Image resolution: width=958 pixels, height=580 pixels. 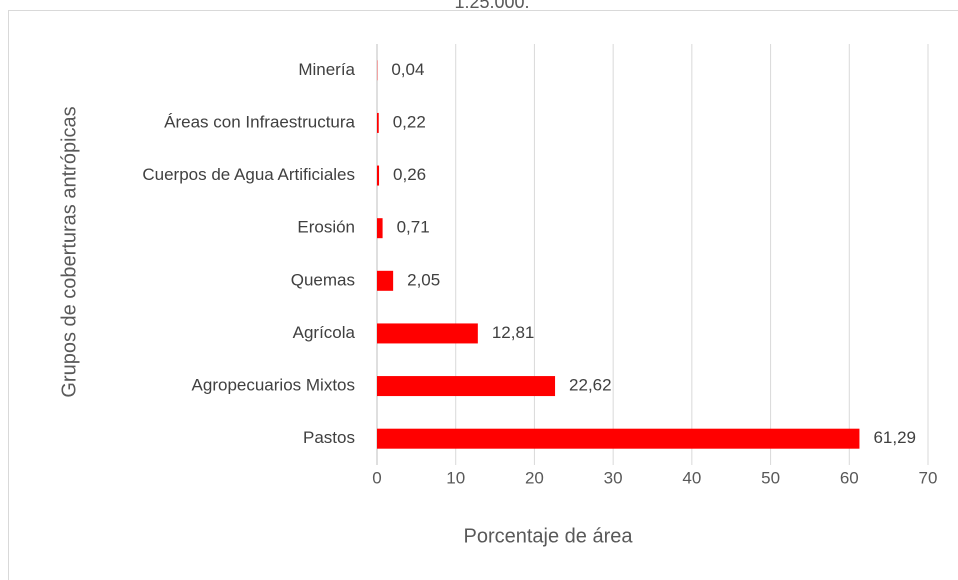 I want to click on data-label: 12,81, so click(x=513, y=332).